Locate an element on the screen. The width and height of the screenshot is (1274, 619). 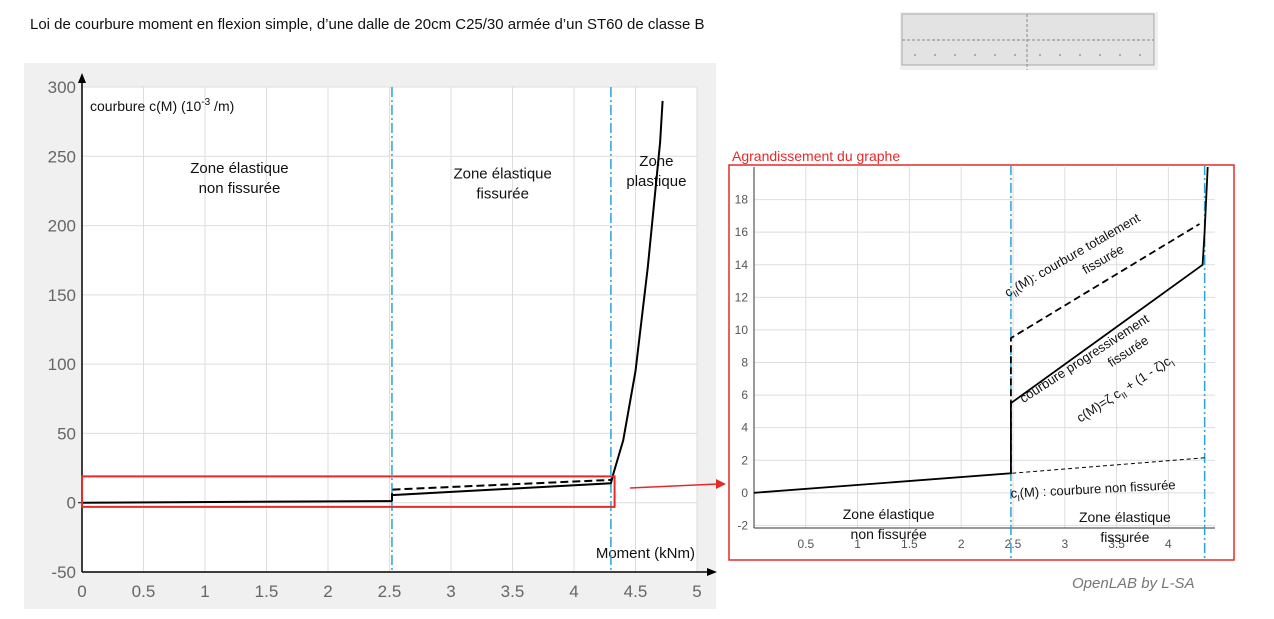
main-y-tick-label: 150 is located at coordinates (62, 295).